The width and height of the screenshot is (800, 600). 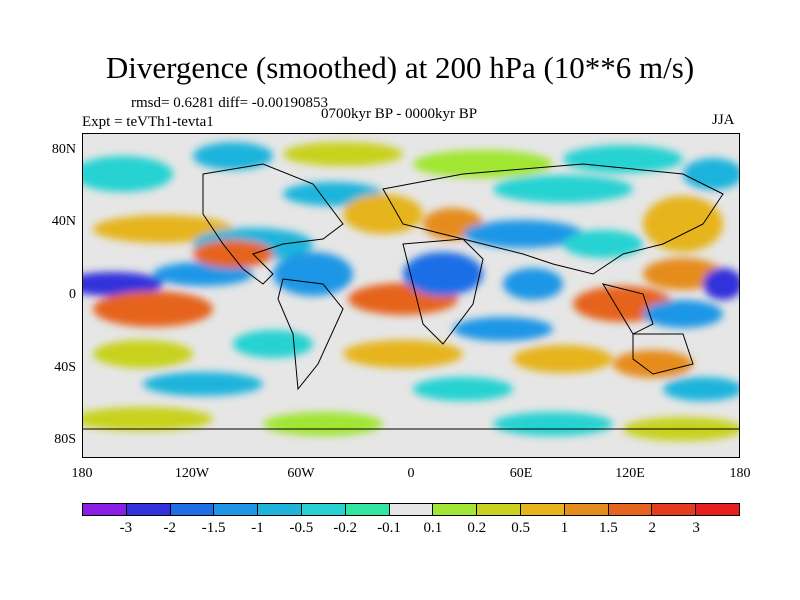 What do you see at coordinates (433, 528) in the screenshot?
I see `colorbar-label: 0.1` at bounding box center [433, 528].